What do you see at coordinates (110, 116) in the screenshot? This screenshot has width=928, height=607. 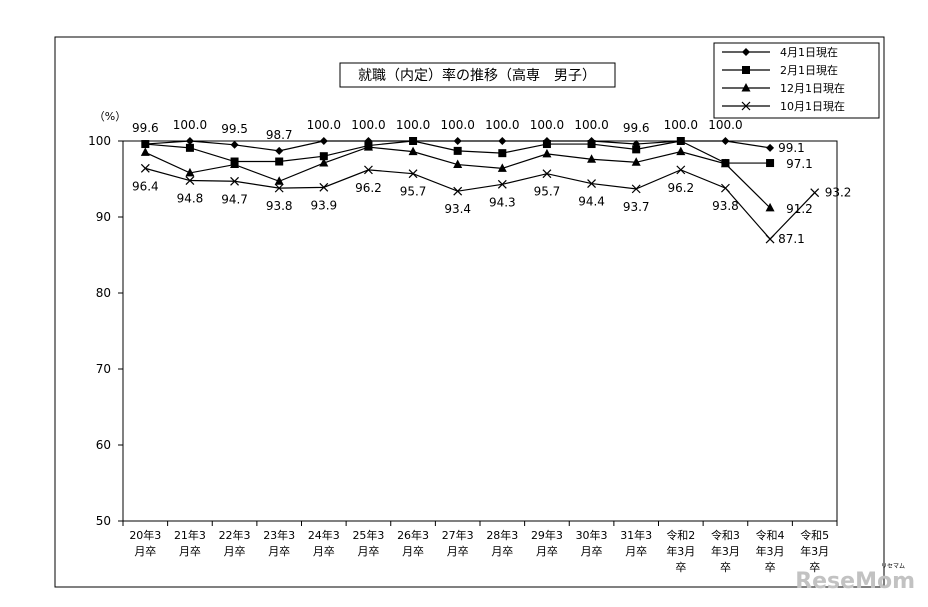 I see `y-axis-unit: （%）` at bounding box center [110, 116].